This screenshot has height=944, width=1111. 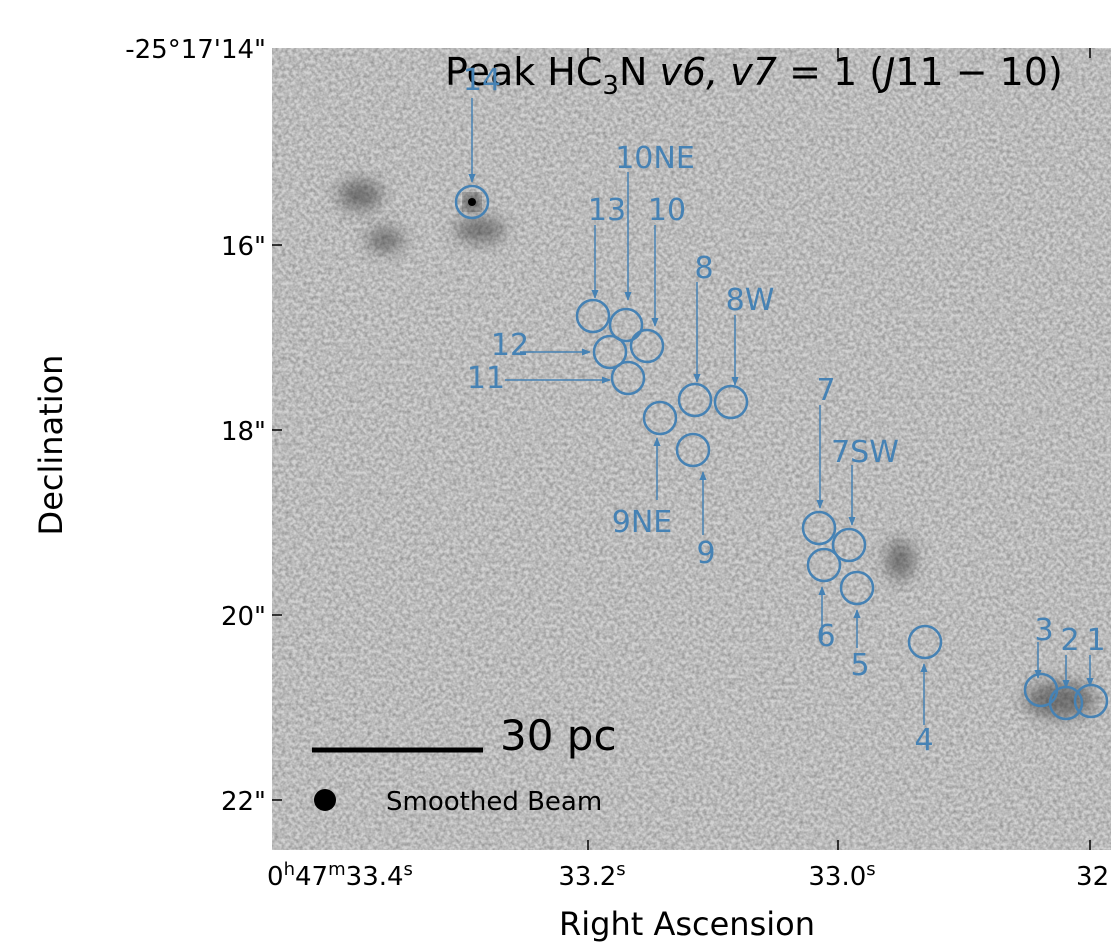 What do you see at coordinates (703, 268) in the screenshot?
I see `source-label: 8` at bounding box center [703, 268].